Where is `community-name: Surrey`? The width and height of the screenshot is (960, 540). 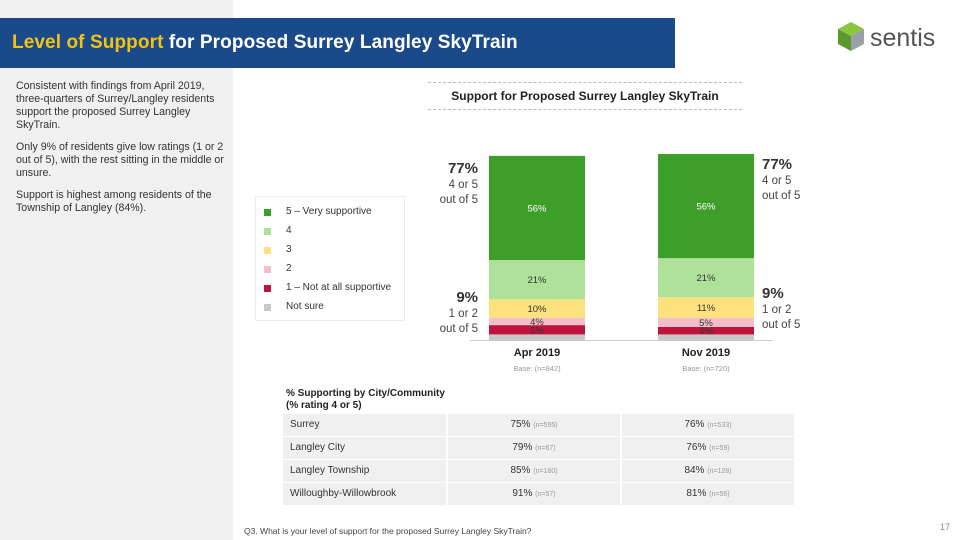 community-name: Surrey is located at coordinates (364, 425).